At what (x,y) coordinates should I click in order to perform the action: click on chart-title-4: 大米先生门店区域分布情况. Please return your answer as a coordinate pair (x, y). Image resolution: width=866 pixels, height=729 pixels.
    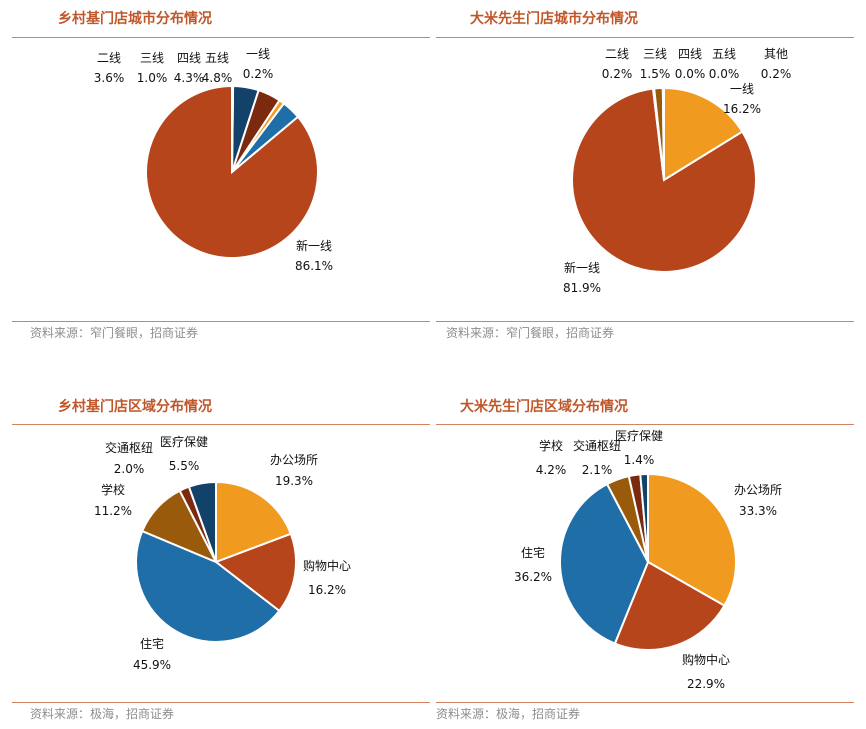
    Looking at the image, I should click on (544, 407).